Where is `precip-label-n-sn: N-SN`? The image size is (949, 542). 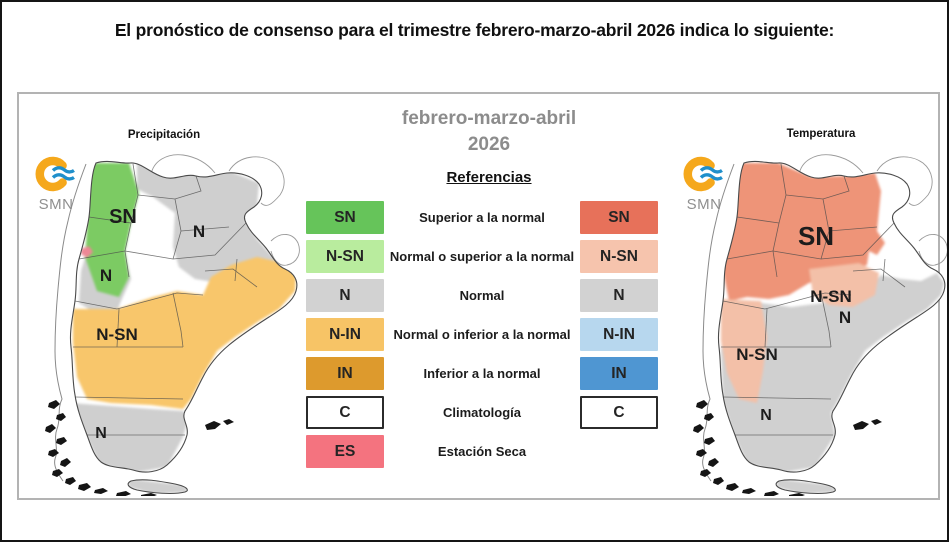
precip-label-n-sn: N-SN is located at coordinates (117, 334).